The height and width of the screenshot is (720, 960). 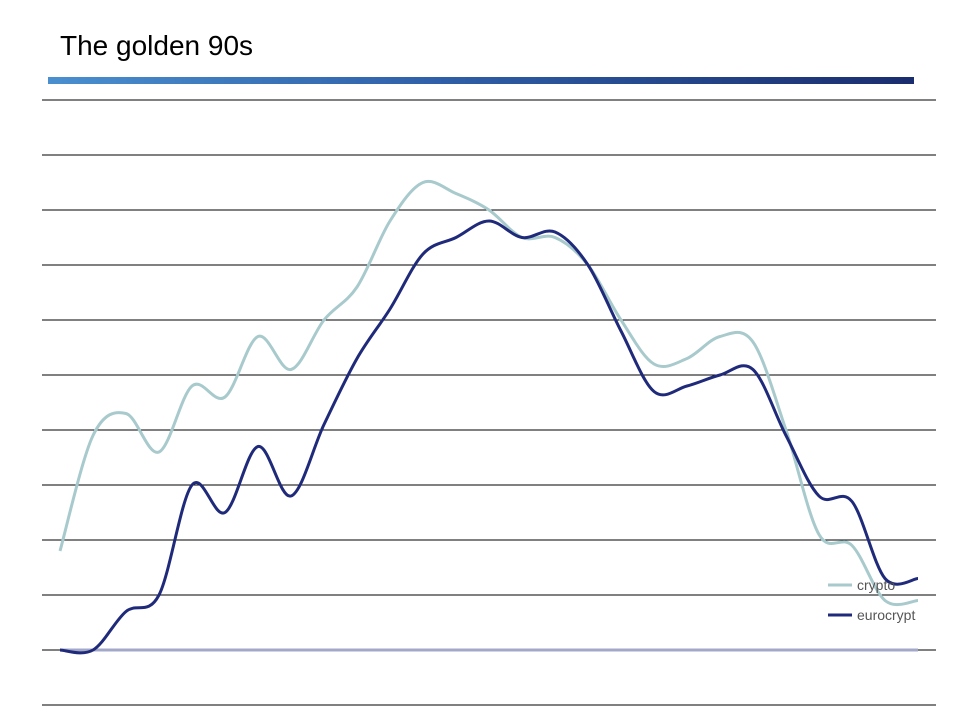 What do you see at coordinates (886, 615) in the screenshot?
I see `legend-label-eurocrypt: eurocrypt` at bounding box center [886, 615].